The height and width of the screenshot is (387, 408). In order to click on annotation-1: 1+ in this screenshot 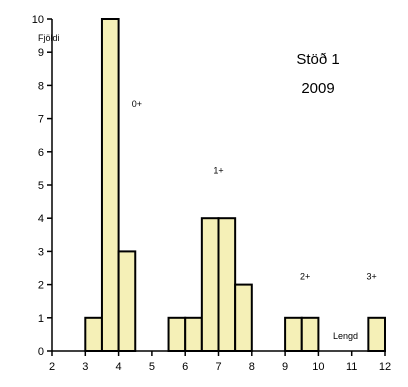, I will do `click(218, 170)`.